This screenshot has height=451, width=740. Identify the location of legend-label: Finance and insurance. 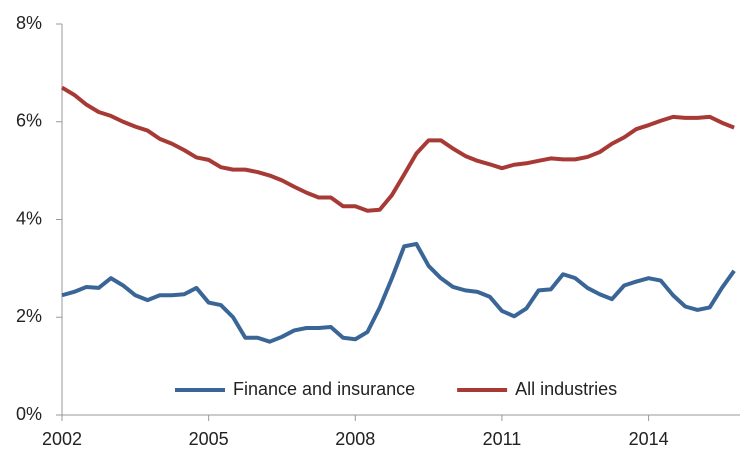
(324, 389).